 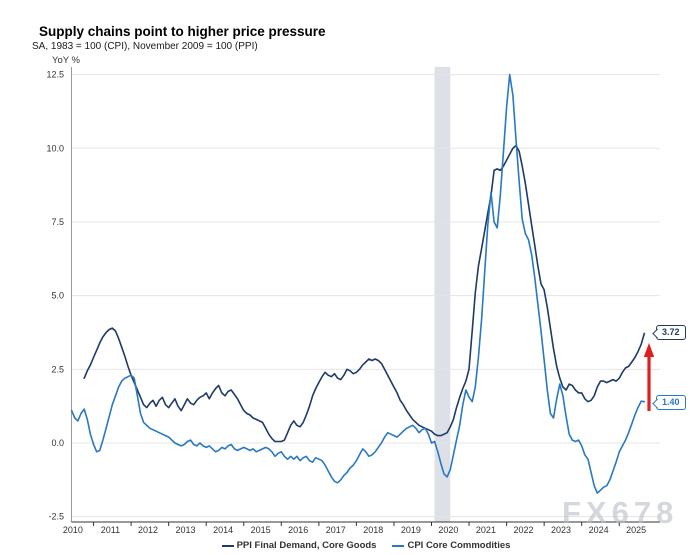 What do you see at coordinates (620, 512) in the screenshot?
I see `watermark: FX678` at bounding box center [620, 512].